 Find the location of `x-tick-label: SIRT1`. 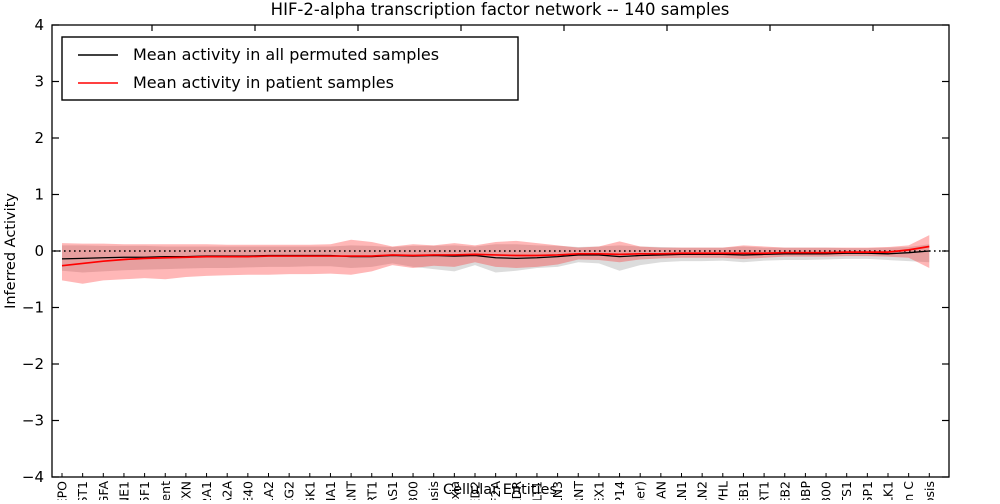

x-tick-label: SIRT1 is located at coordinates (764, 490).